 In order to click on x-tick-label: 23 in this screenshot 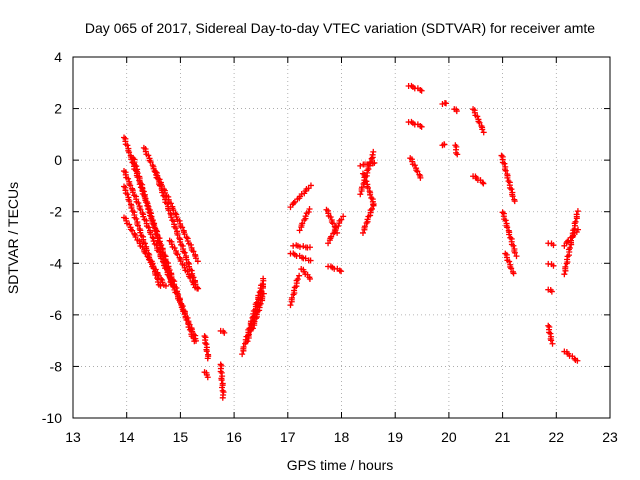, I will do `click(610, 437)`.